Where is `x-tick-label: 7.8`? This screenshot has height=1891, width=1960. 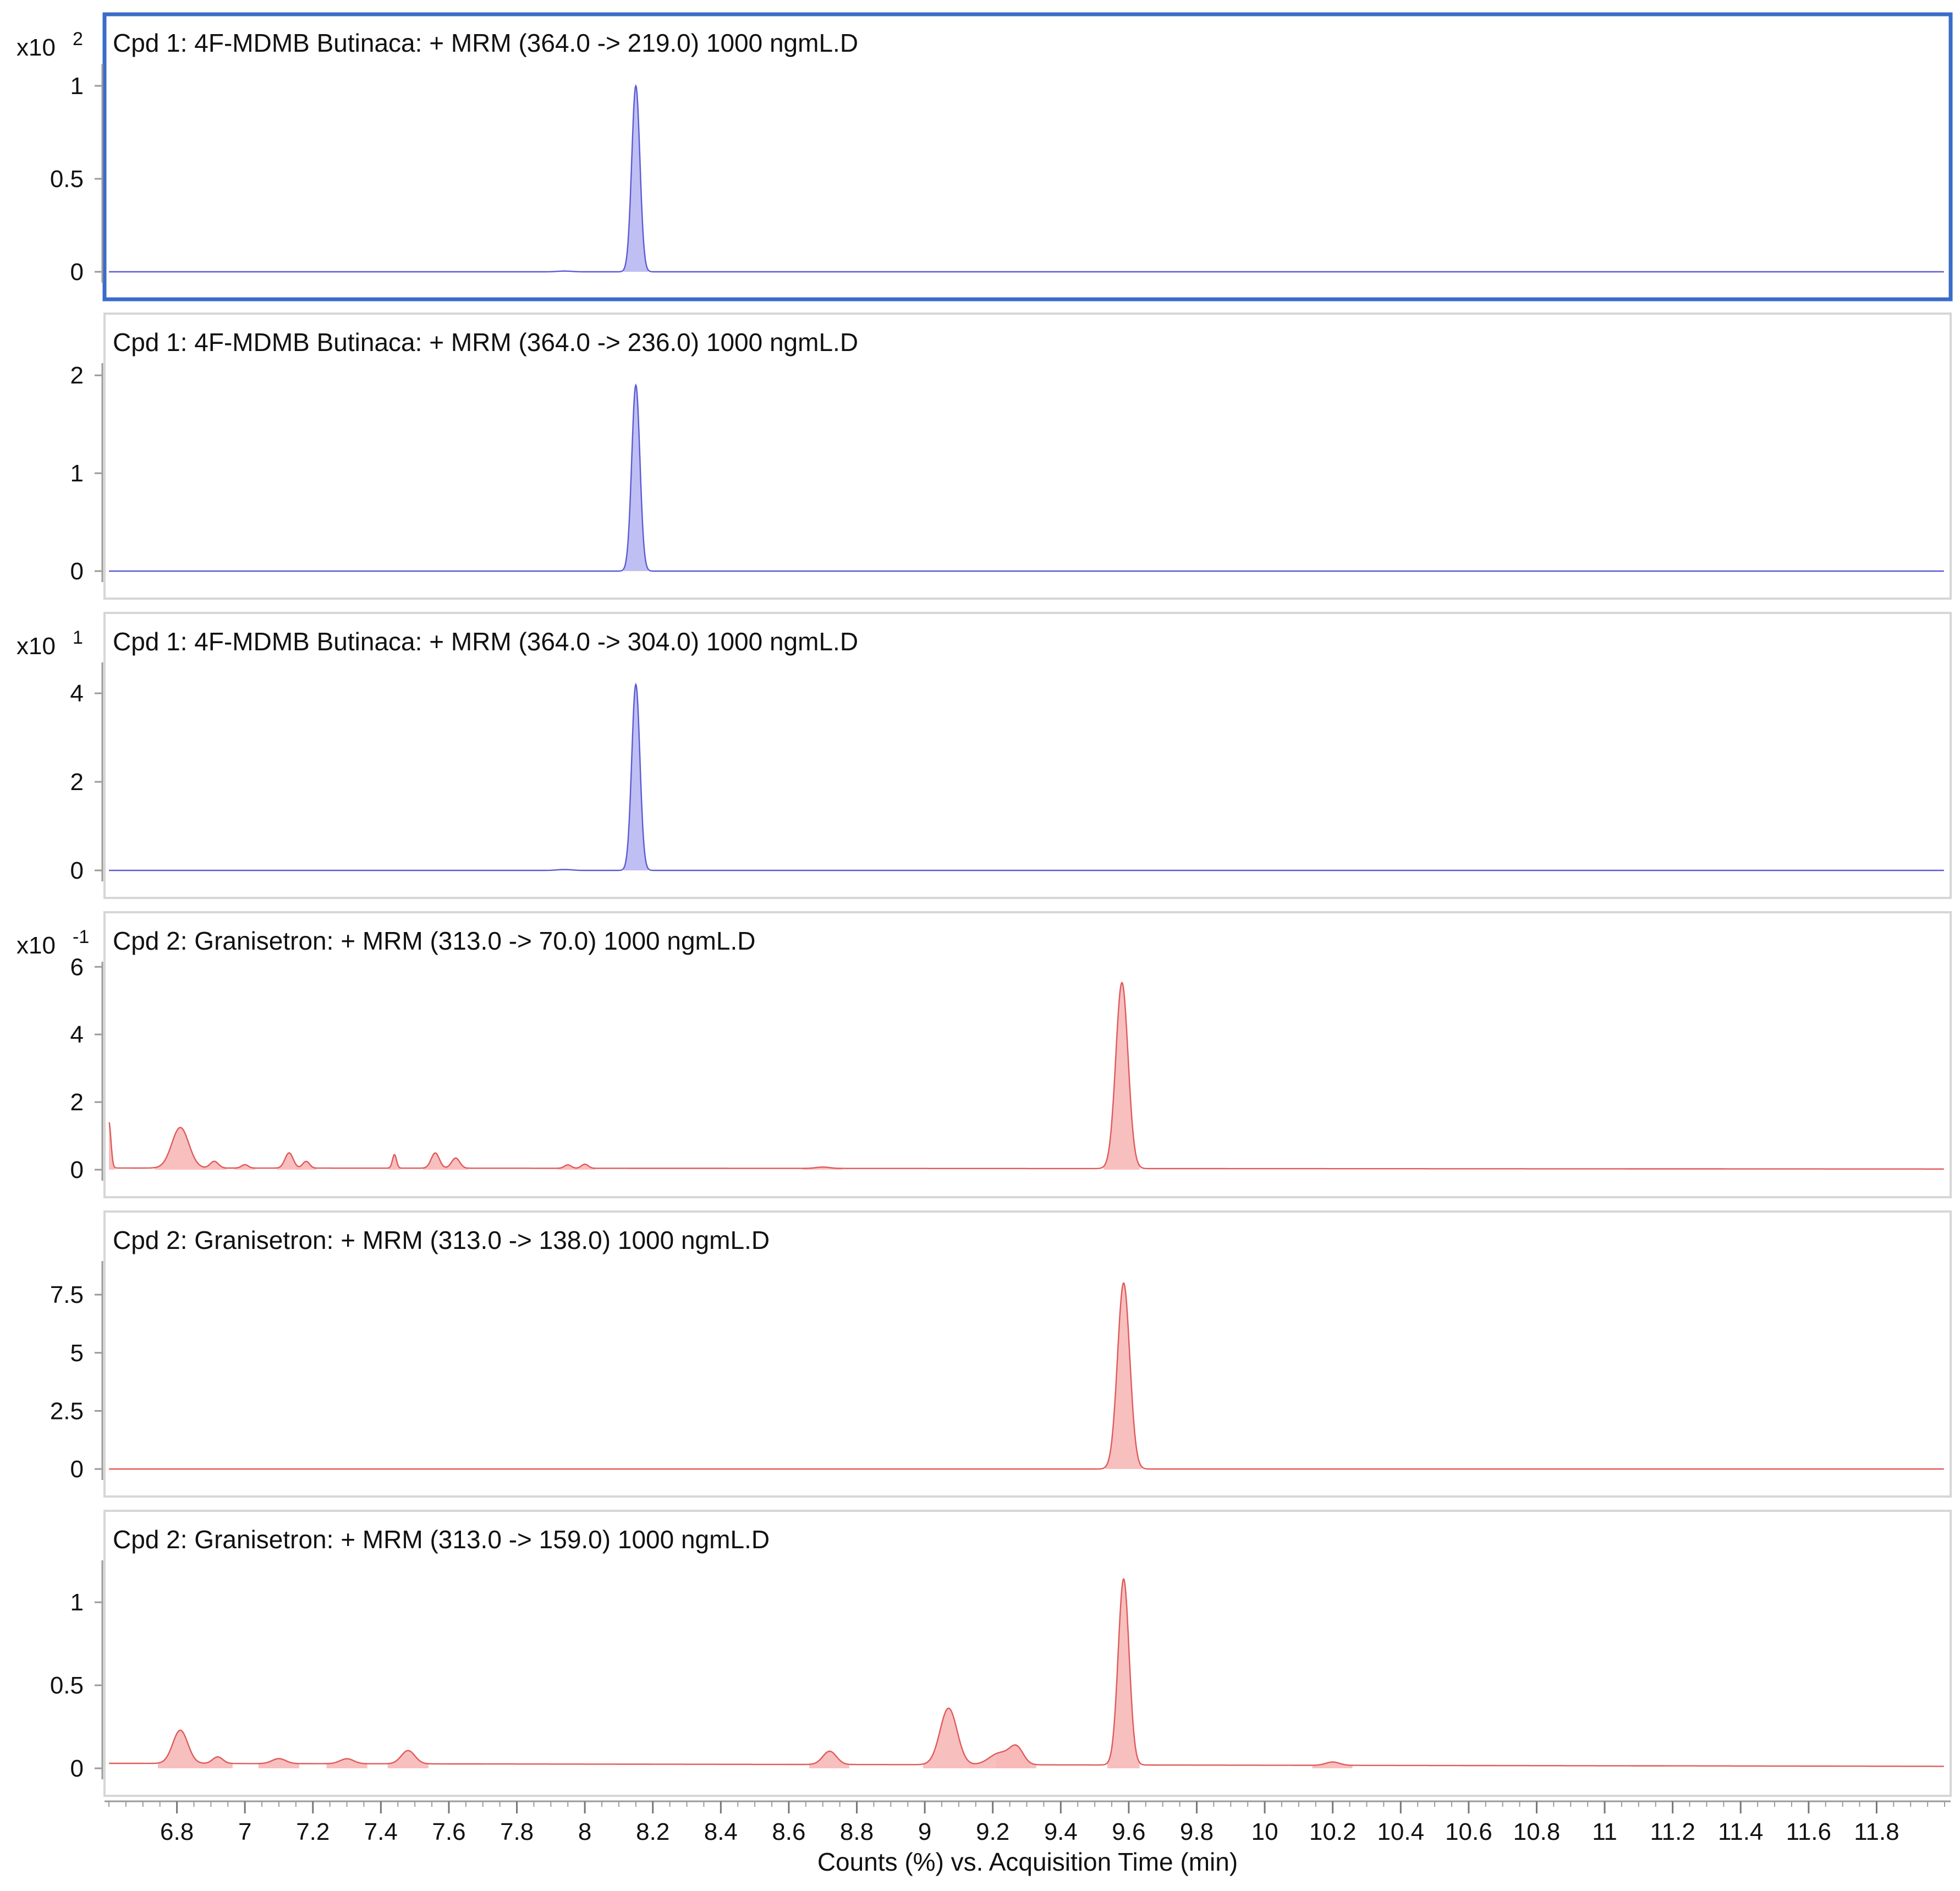 x-tick-label: 7.8 is located at coordinates (517, 1831).